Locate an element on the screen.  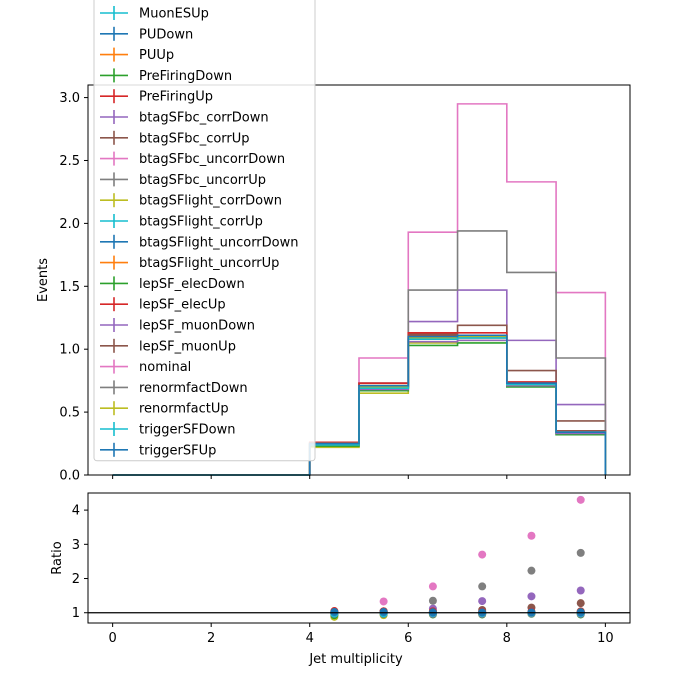
legend-label-19: renormfactUp is located at coordinates (184, 409).